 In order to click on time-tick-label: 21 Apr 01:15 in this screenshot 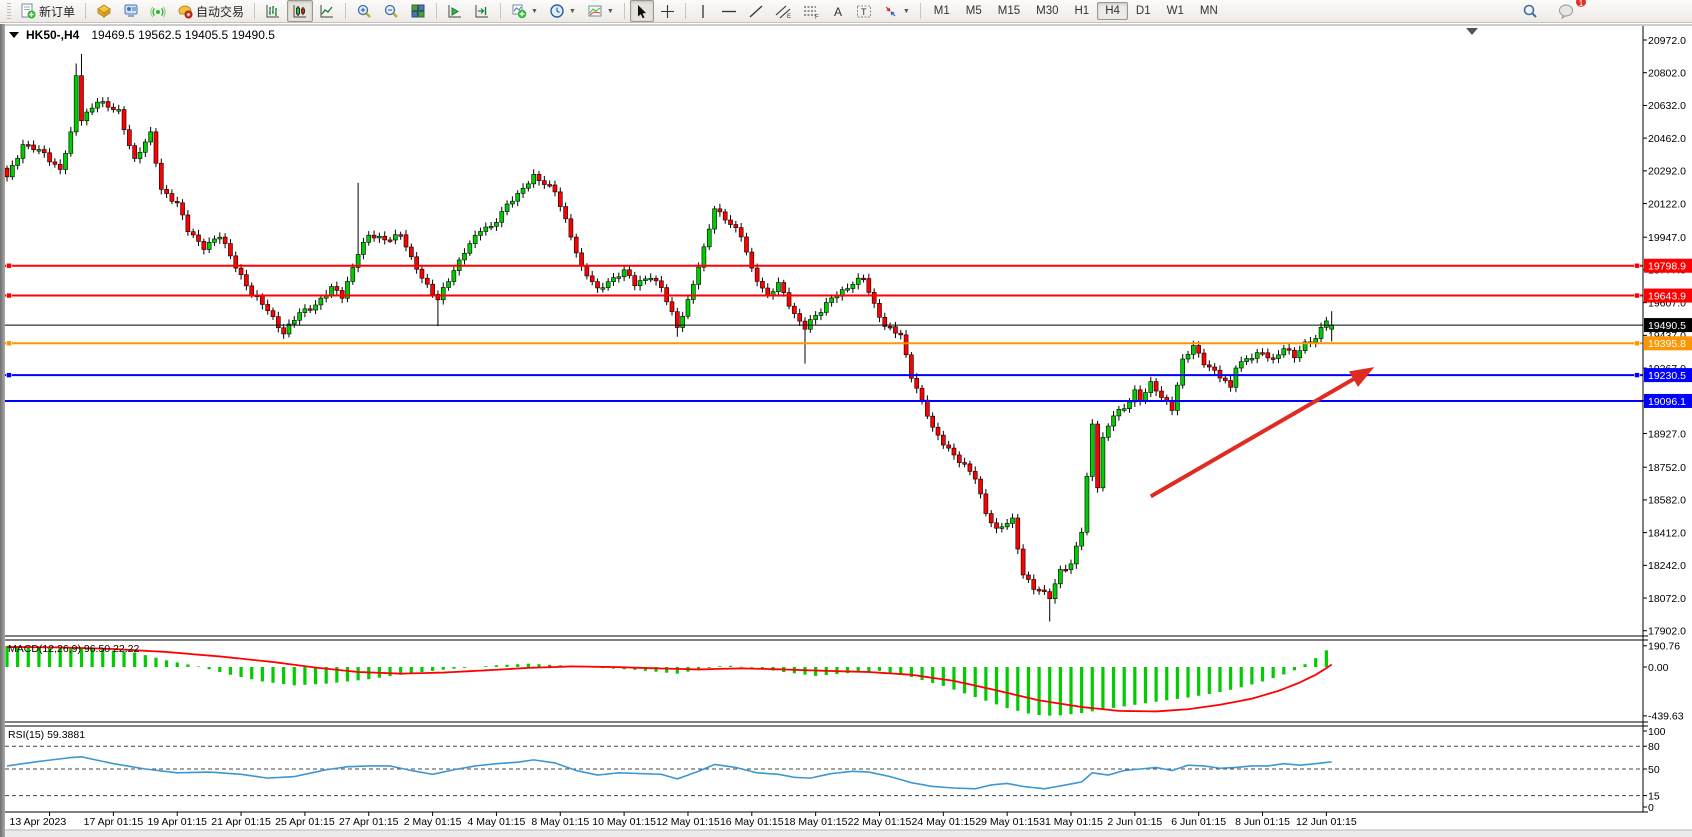, I will do `click(241, 822)`.